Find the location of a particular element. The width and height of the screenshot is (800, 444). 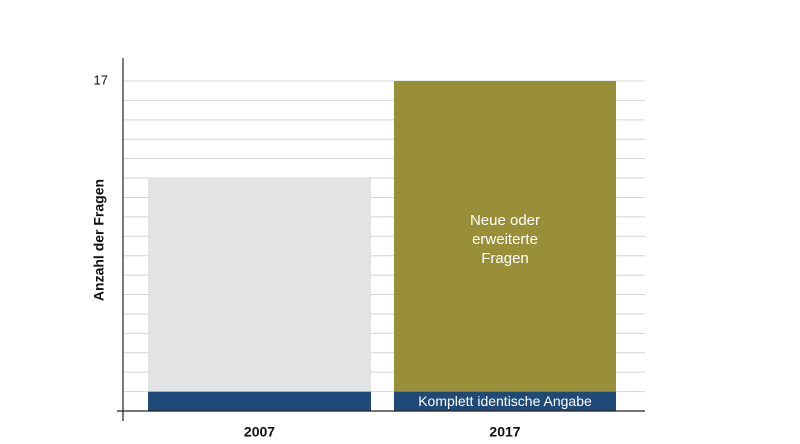

segment-label: Komplett identische Angabe is located at coordinates (505, 401).